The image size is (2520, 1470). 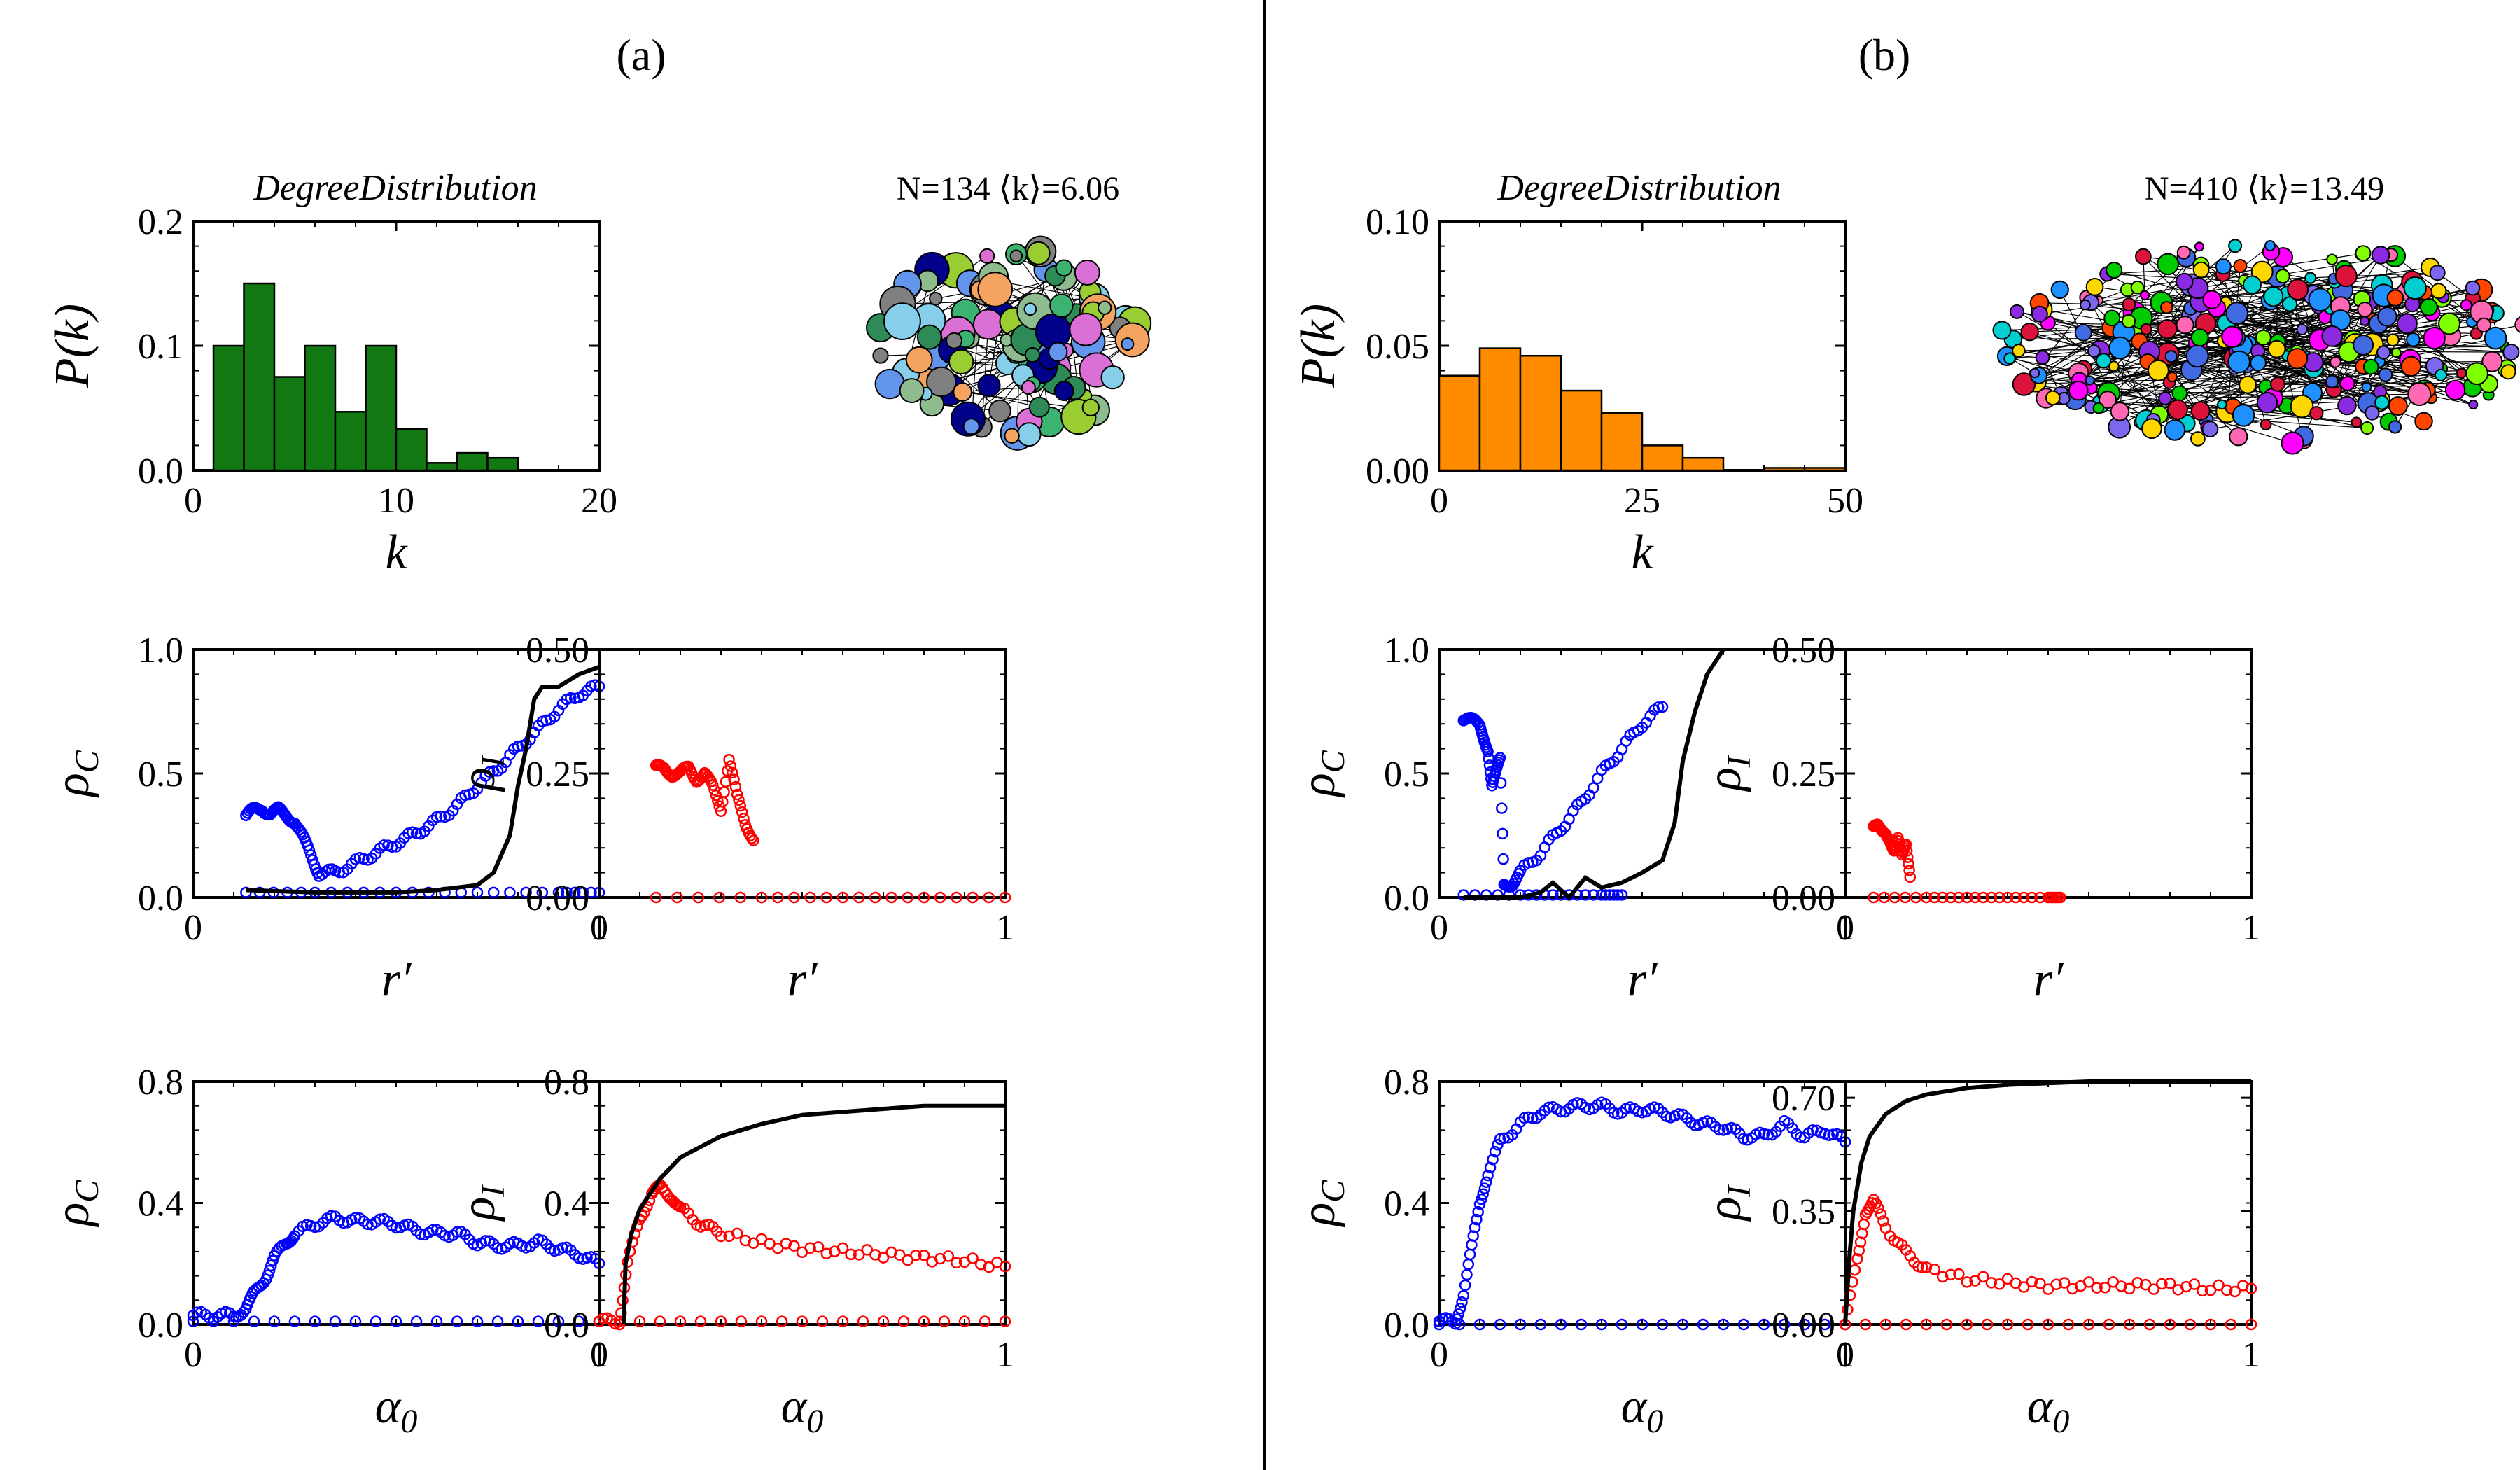 What do you see at coordinates (1594, 774) in the screenshot?
I see `panel-b-rho-c-r-theory-line` at bounding box center [1594, 774].